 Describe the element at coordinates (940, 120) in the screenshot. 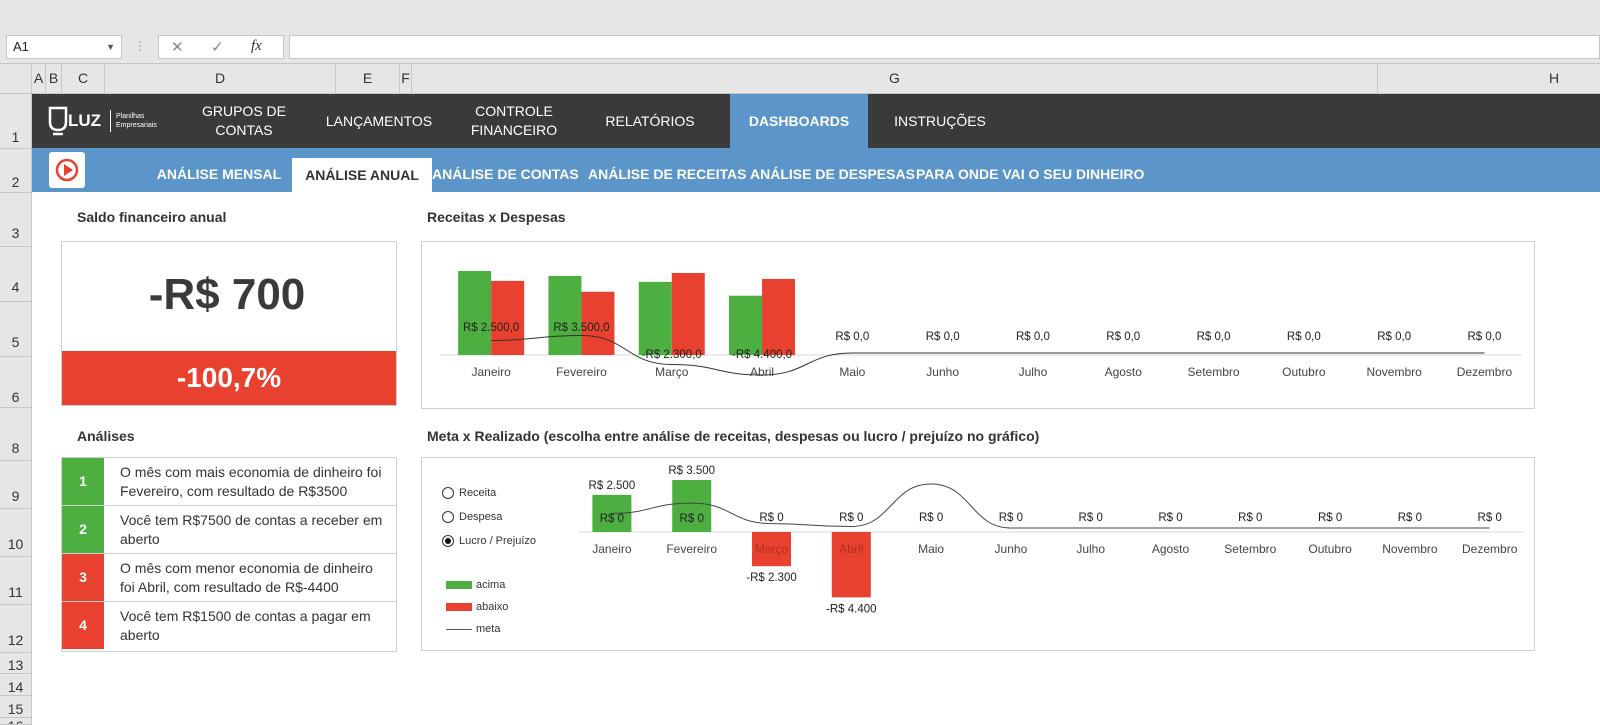

I see `nav-instrucoes: INSTRUÇÕES` at that location.